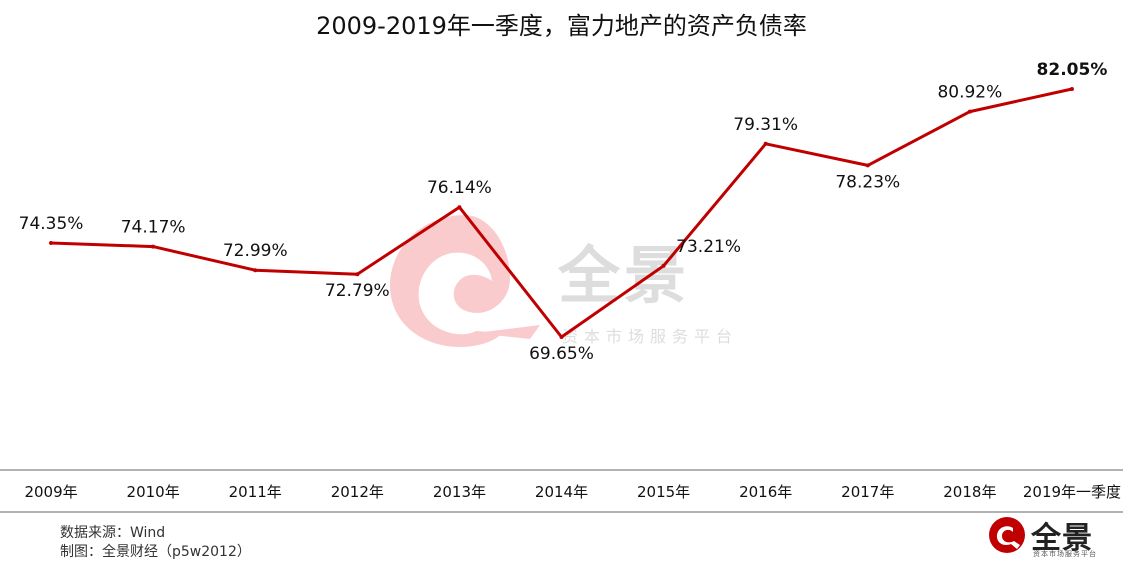 The height and width of the screenshot is (569, 1123). I want to click on source-note: 数据来源：Wind, so click(113, 533).